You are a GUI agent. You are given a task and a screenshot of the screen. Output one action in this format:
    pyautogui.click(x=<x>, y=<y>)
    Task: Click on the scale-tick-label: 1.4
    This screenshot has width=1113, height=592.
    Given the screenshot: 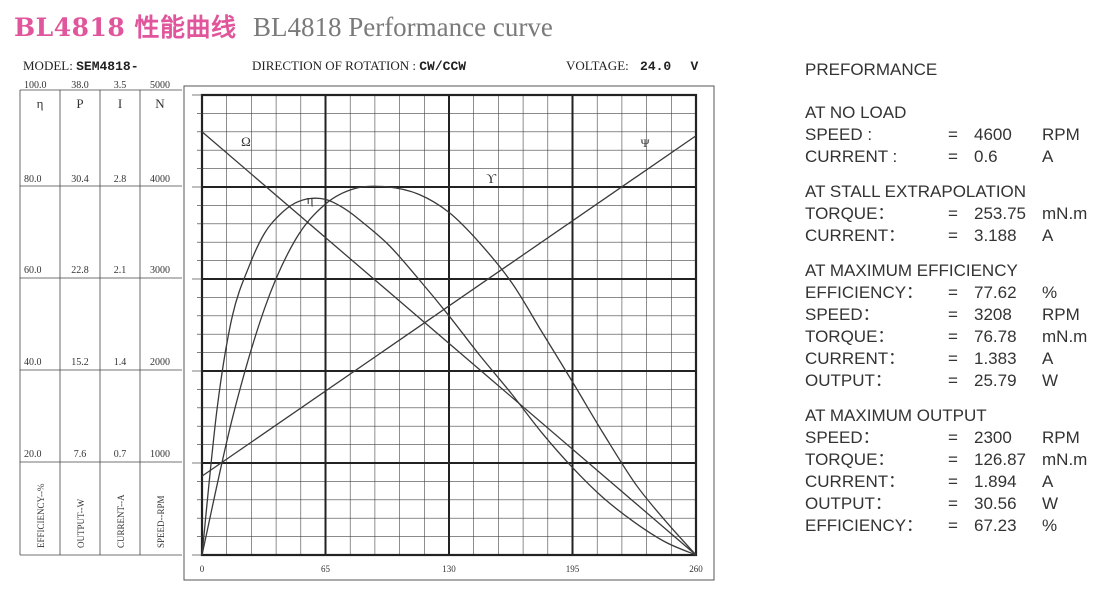 What is the action you would take?
    pyautogui.click(x=120, y=362)
    